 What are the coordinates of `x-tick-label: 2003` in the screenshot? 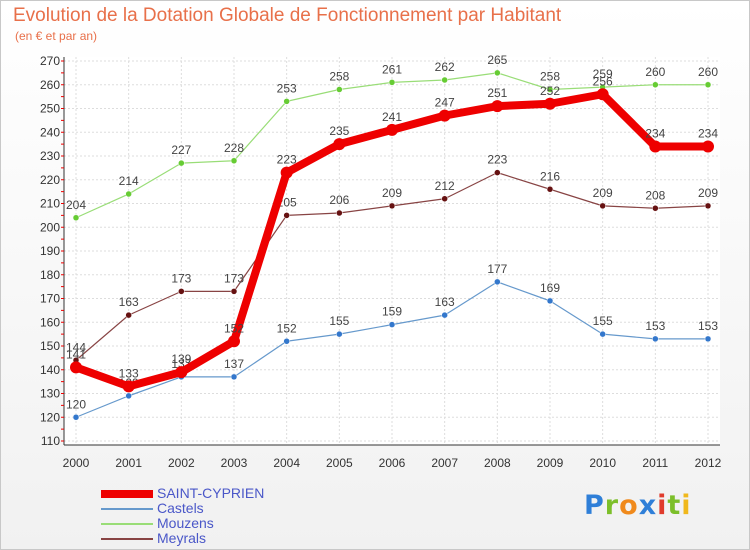 It's located at (234, 463).